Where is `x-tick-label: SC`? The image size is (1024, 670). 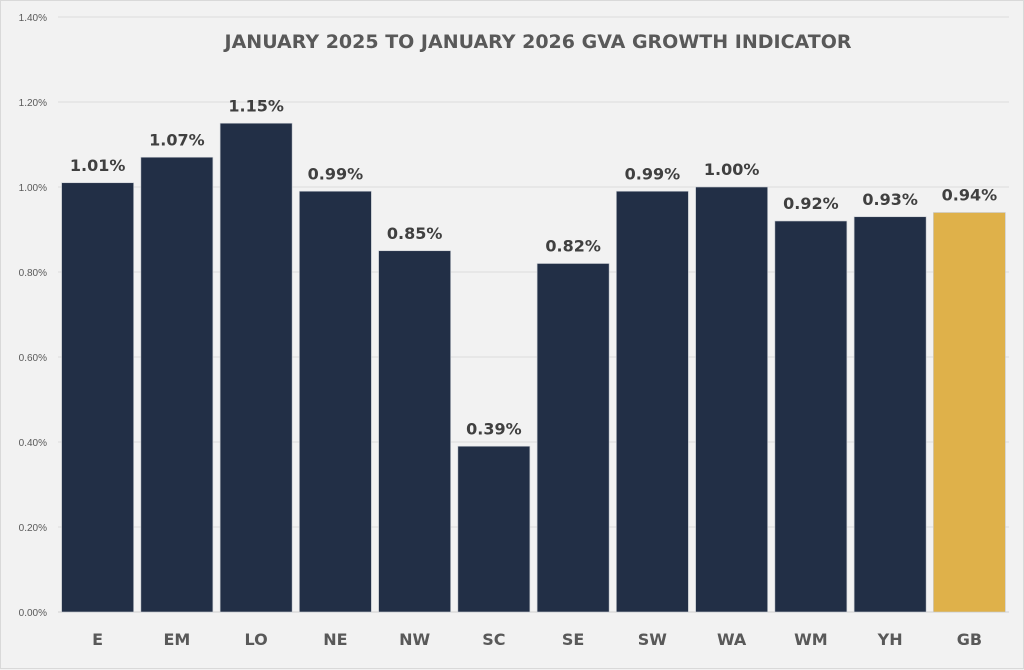 x-tick-label: SC is located at coordinates (493, 639).